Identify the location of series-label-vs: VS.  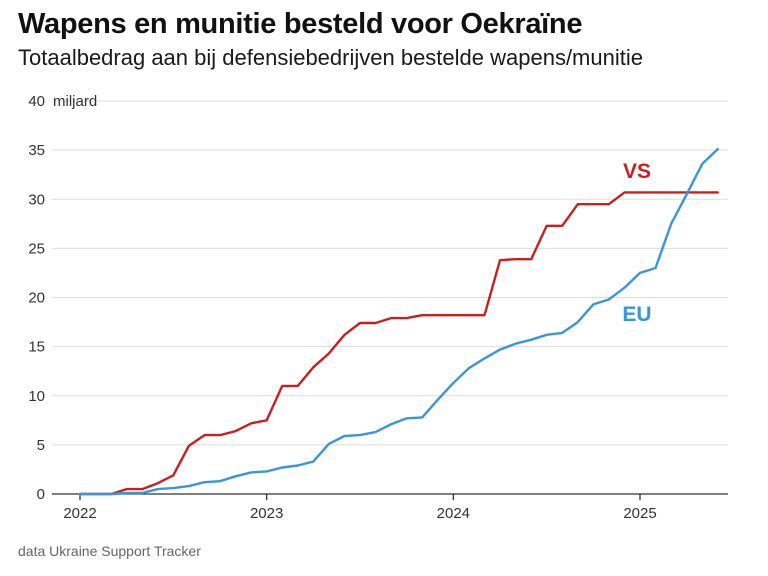
(637, 171).